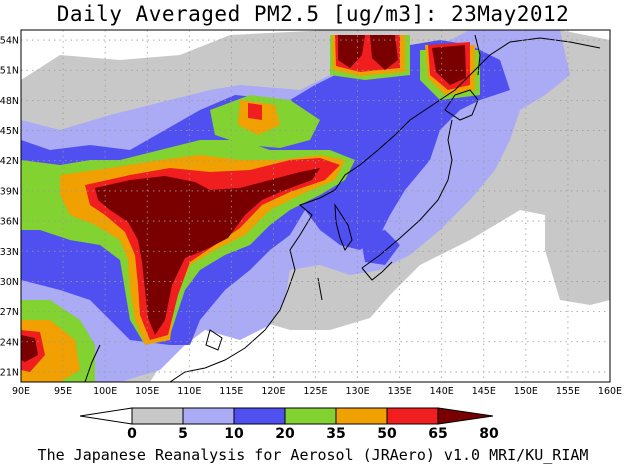 The image size is (626, 466). Describe the element at coordinates (9, 372) in the screenshot. I see `latitude-label: 21N` at that location.